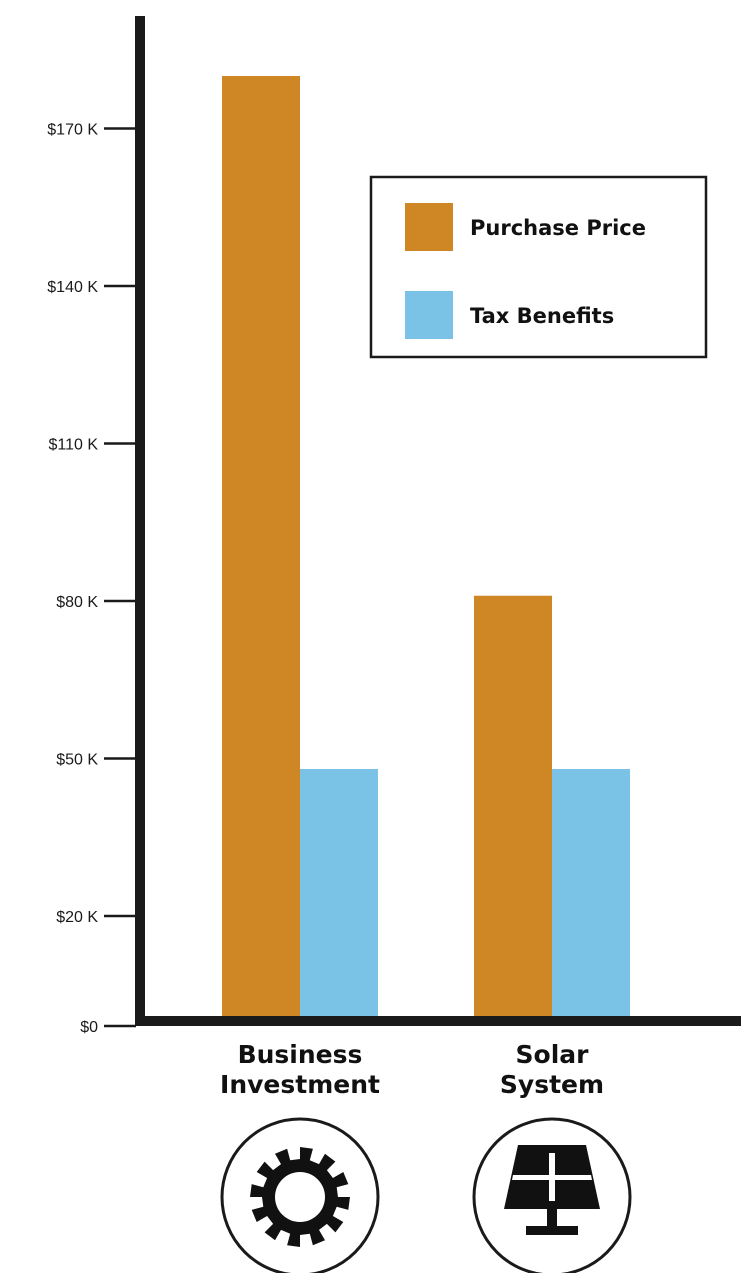 The width and height of the screenshot is (741, 1273). What do you see at coordinates (72, 130) in the screenshot?
I see `y-tick-label: $170 K` at bounding box center [72, 130].